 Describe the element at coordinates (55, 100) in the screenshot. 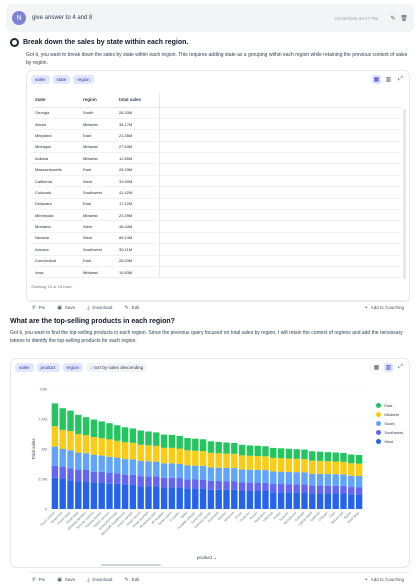

I see `column-header: state` at that location.